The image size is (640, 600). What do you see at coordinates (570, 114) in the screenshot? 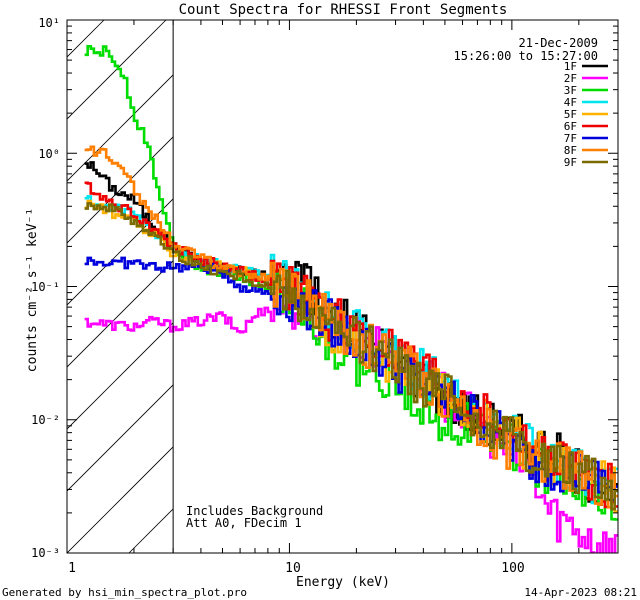
I see `legend-label-5F: 5F` at bounding box center [570, 114].